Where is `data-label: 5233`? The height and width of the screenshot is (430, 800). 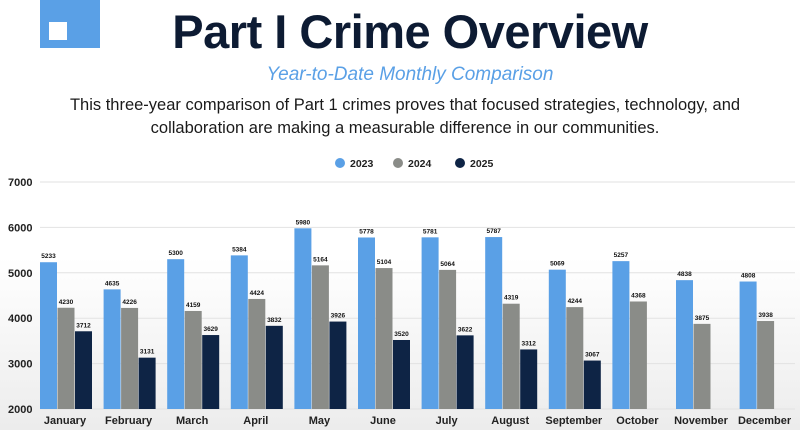
data-label: 5233 is located at coordinates (48, 256).